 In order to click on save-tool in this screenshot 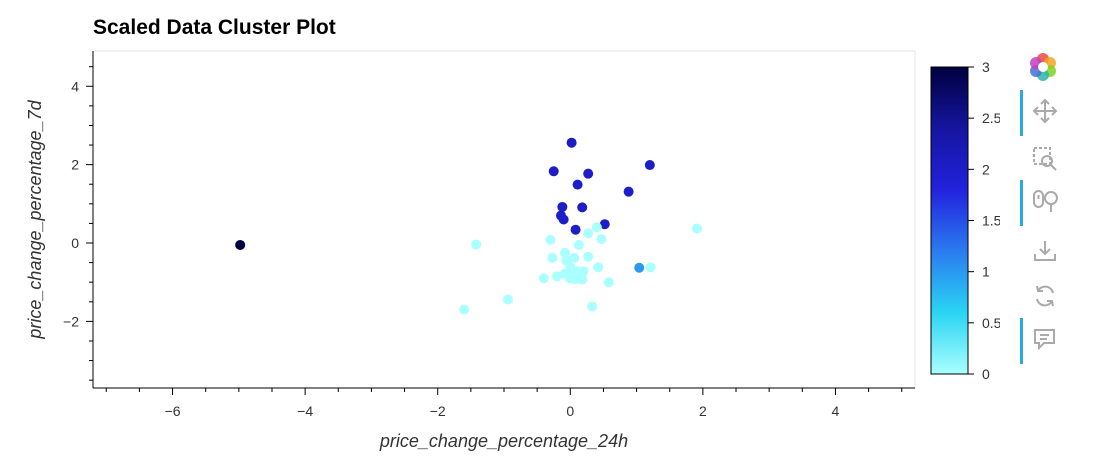, I will do `click(1045, 250)`.